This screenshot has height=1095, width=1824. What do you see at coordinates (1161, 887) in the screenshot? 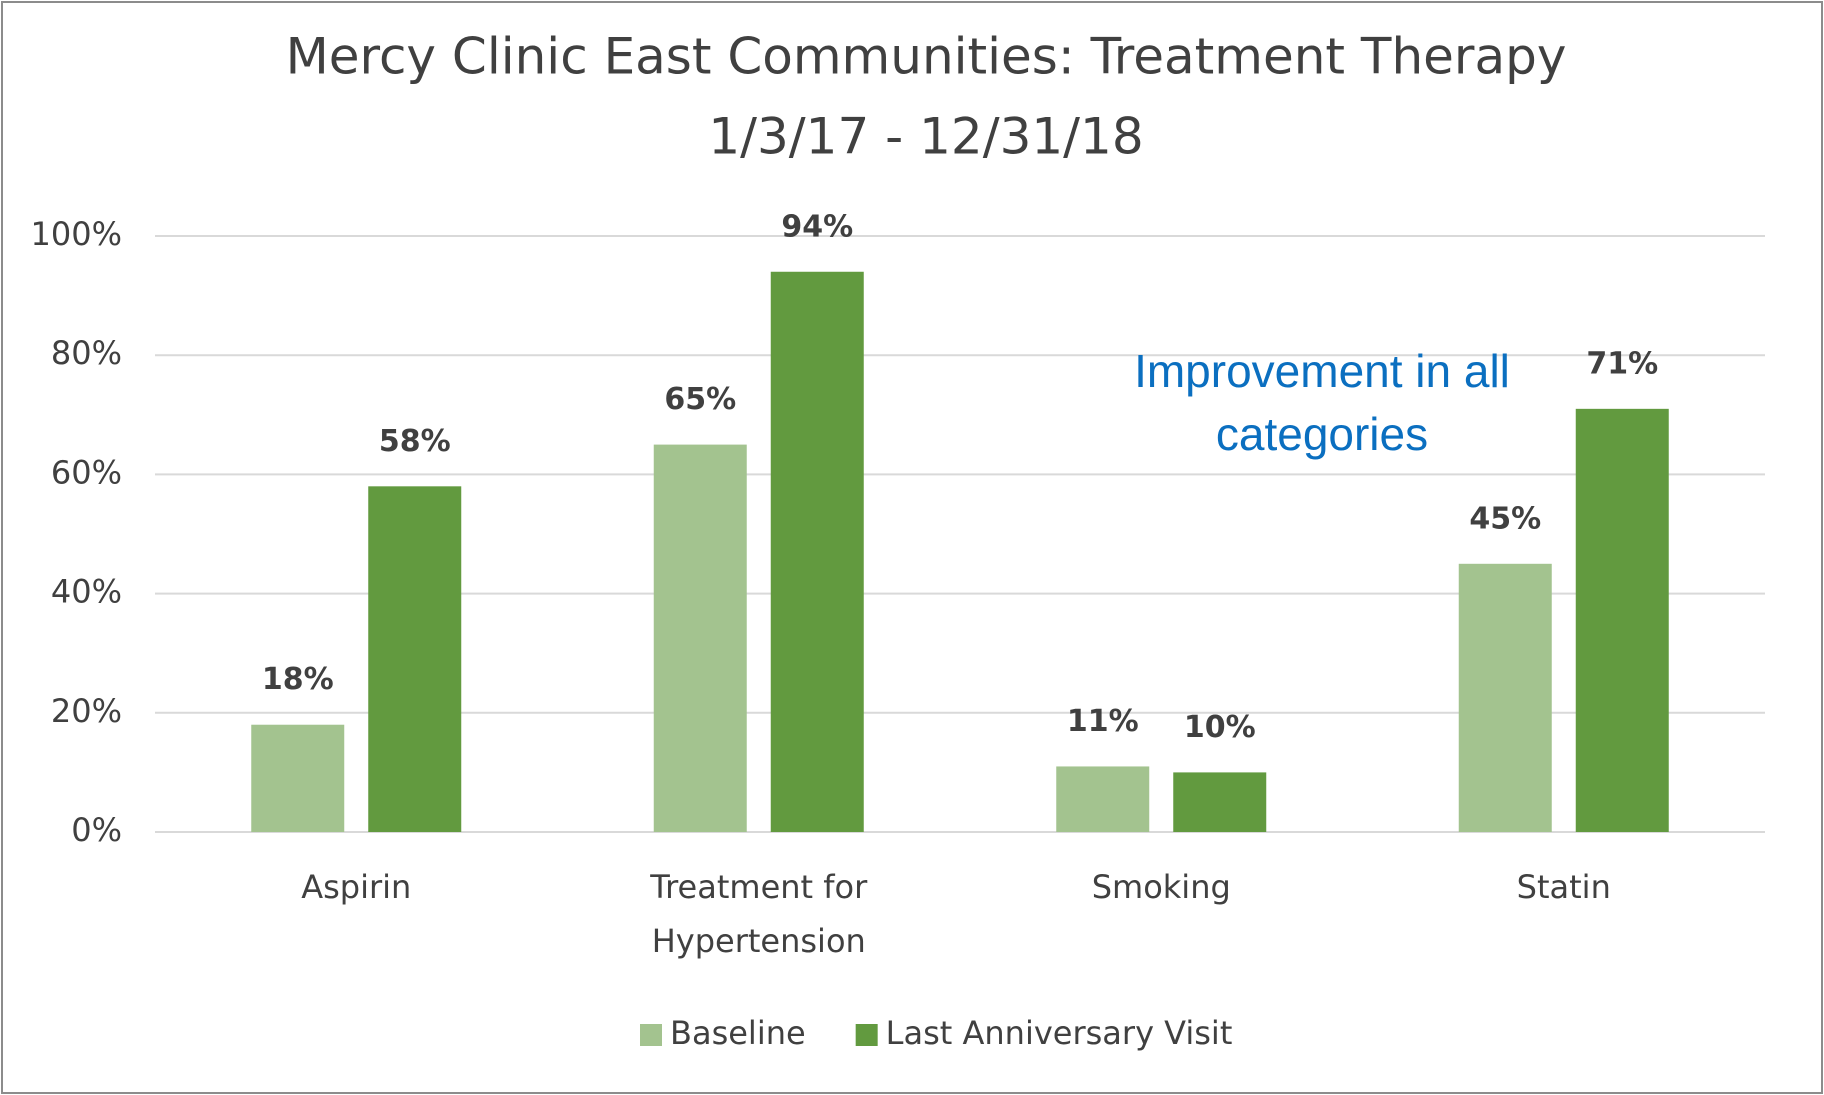
I see `x-tick-label: Smoking` at bounding box center [1161, 887].